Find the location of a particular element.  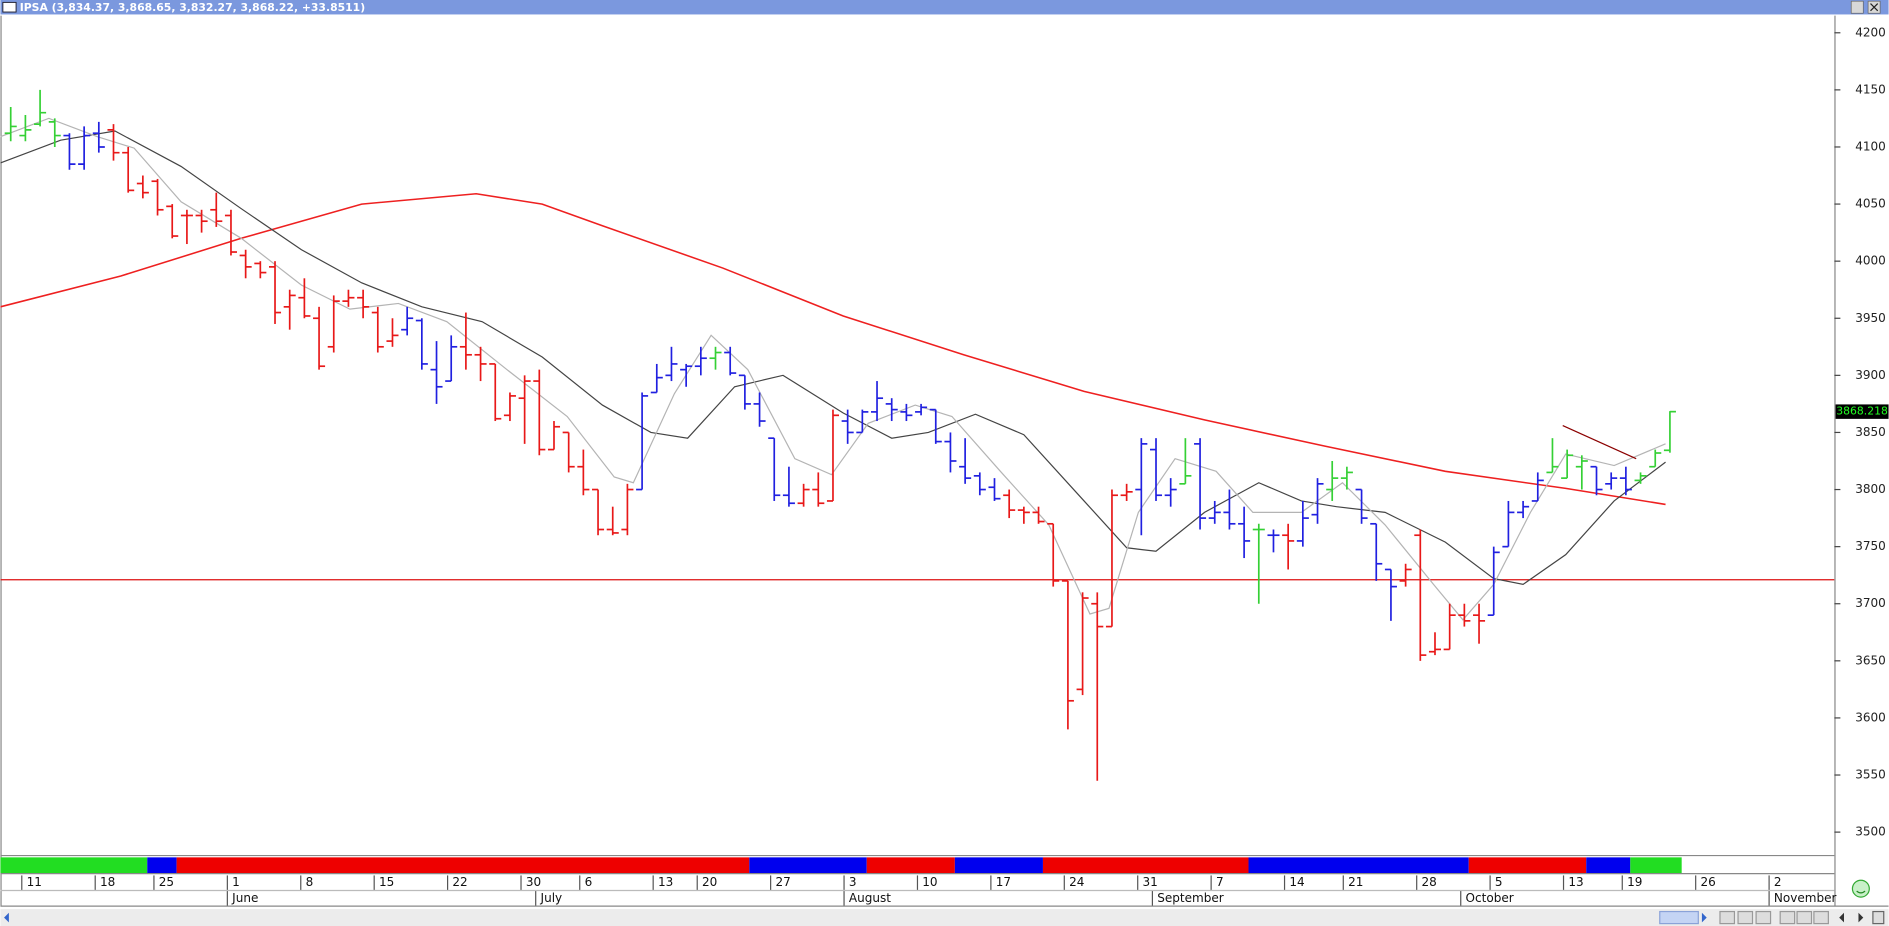

month-label: September is located at coordinates (1190, 898).